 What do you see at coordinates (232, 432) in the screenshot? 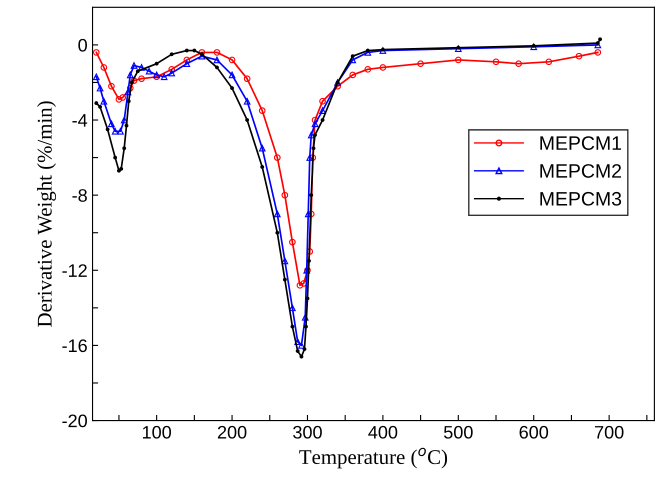
I see `x-tick-label: 200` at bounding box center [232, 432].